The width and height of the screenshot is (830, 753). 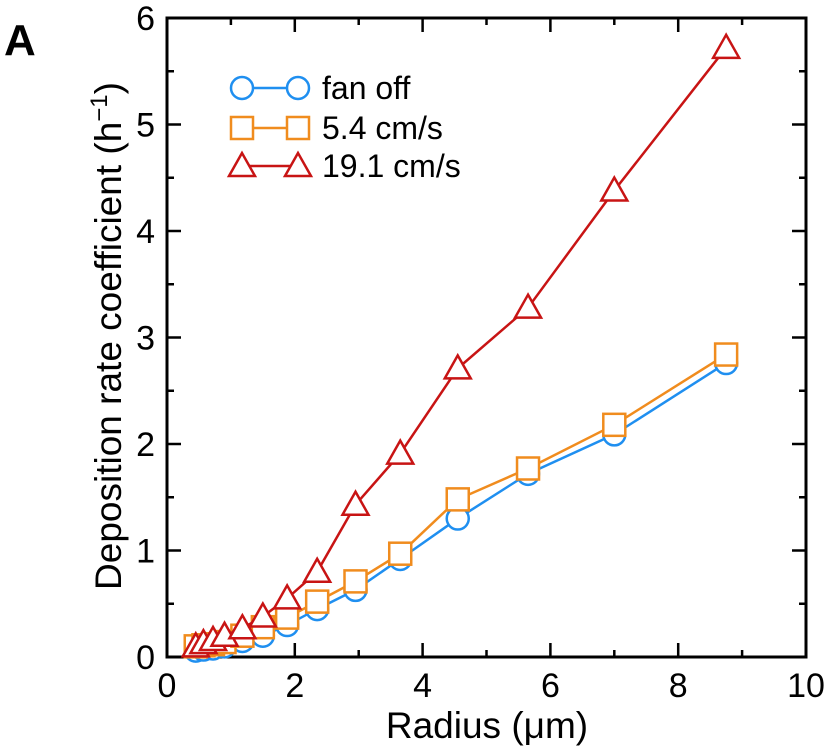 What do you see at coordinates (422, 686) in the screenshot?
I see `x-tick-label: 4` at bounding box center [422, 686].